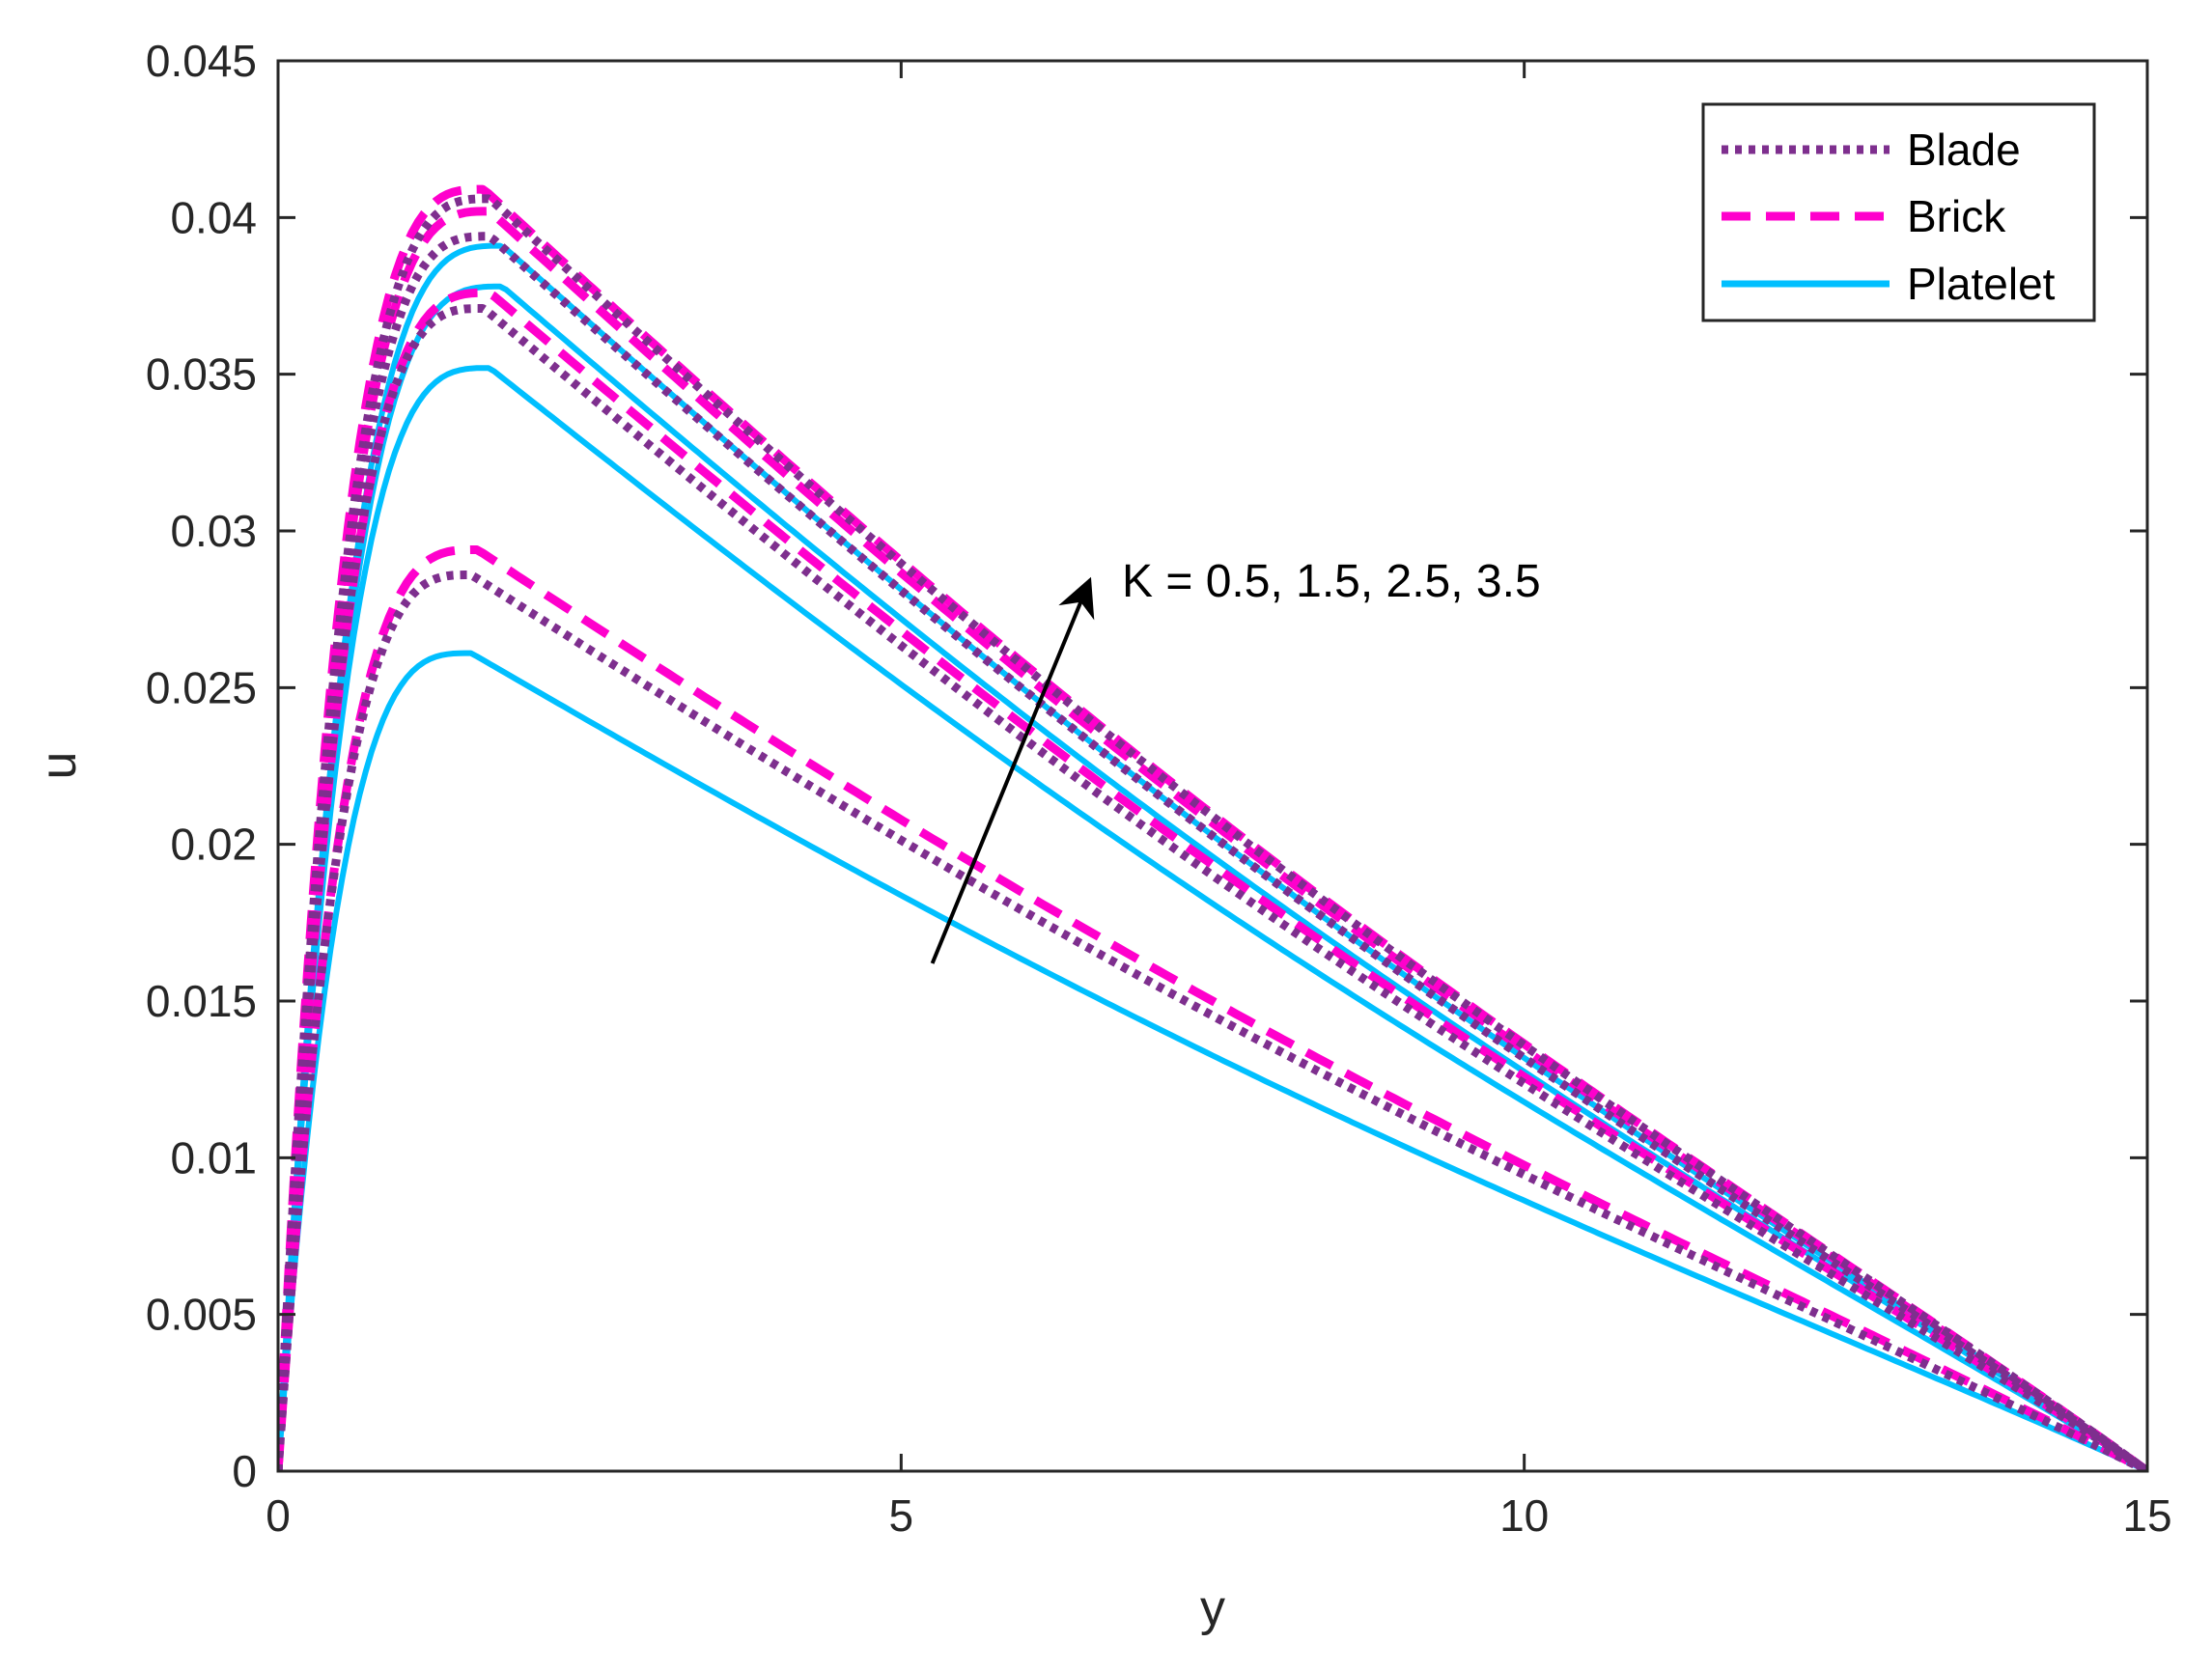  What do you see at coordinates (1964, 150) in the screenshot?
I see `legend-label-blade: Blade` at bounding box center [1964, 150].